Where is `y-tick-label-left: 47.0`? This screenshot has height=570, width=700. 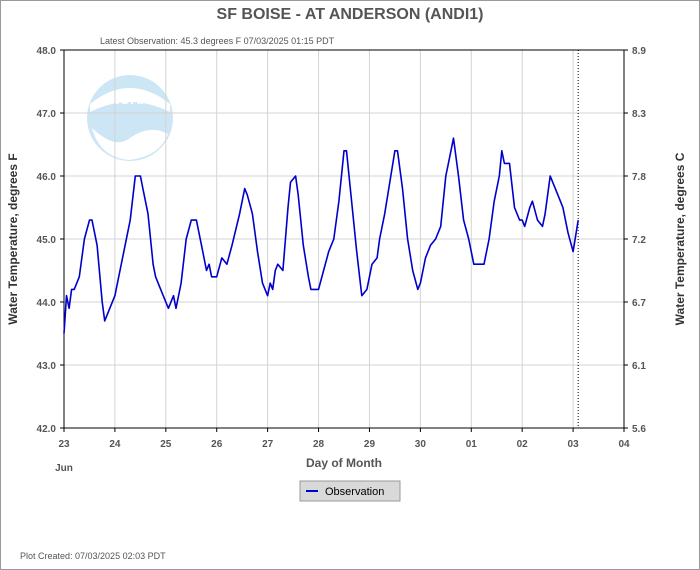 y-tick-label-left: 47.0 is located at coordinates (47, 114).